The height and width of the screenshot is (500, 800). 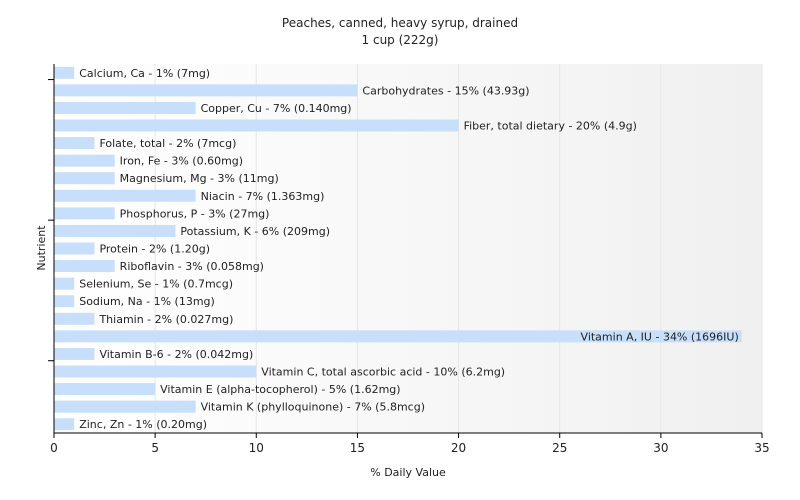 What do you see at coordinates (400, 23) in the screenshot?
I see `chart-title: Peaches, canned, heavy syrup, drained` at bounding box center [400, 23].